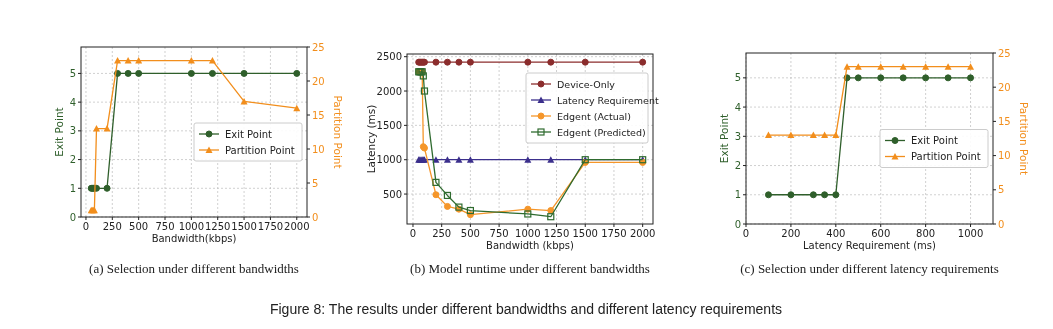 This screenshot has width=1053, height=329. What do you see at coordinates (530, 245) in the screenshot?
I see `x-axis-title: Bandwidth (kbps)` at bounding box center [530, 245].